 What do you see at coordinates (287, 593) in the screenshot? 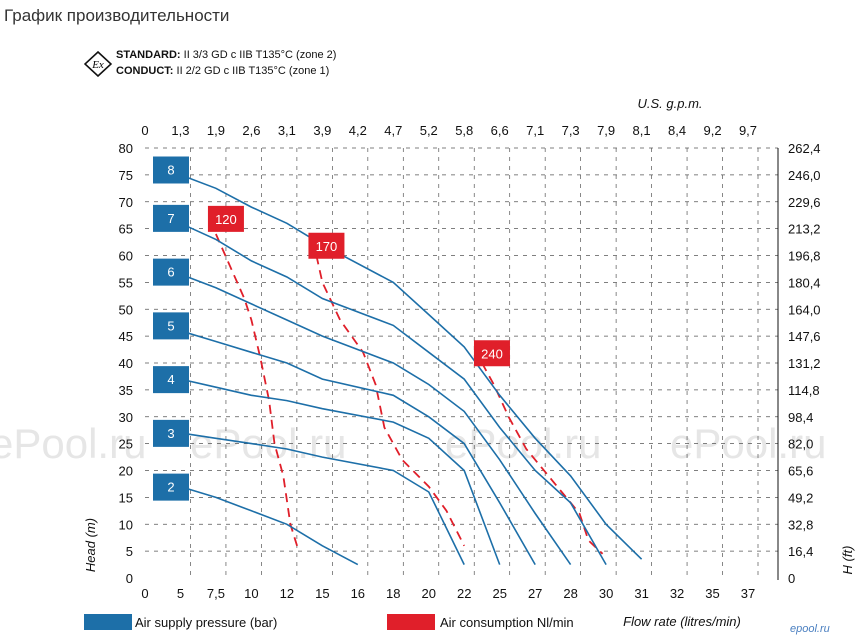
I see `x-tick-label: 12` at bounding box center [287, 593].